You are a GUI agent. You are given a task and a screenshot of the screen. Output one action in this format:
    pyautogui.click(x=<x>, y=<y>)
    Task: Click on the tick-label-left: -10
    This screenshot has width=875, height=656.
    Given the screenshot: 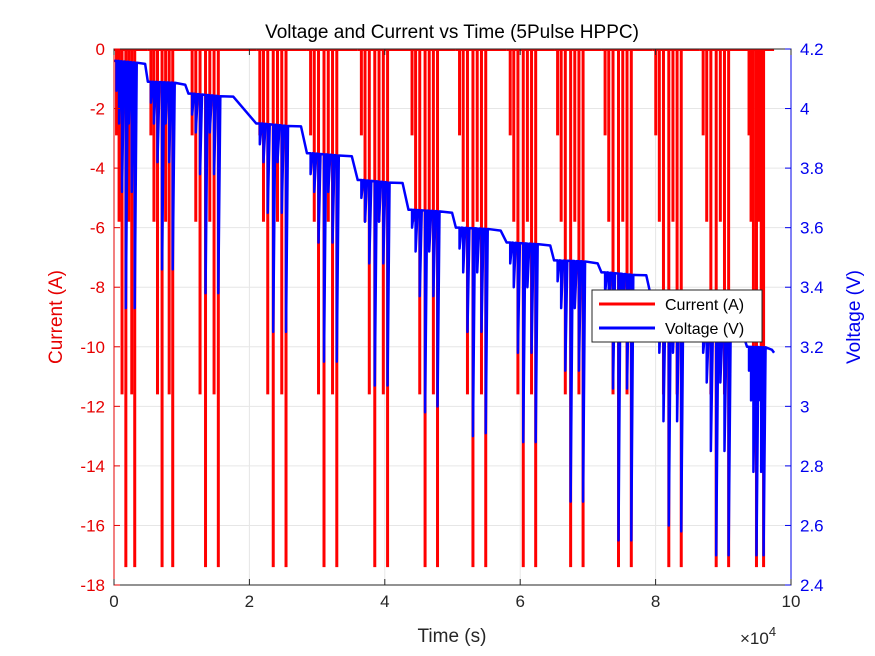 What is the action you would take?
    pyautogui.click(x=92, y=347)
    